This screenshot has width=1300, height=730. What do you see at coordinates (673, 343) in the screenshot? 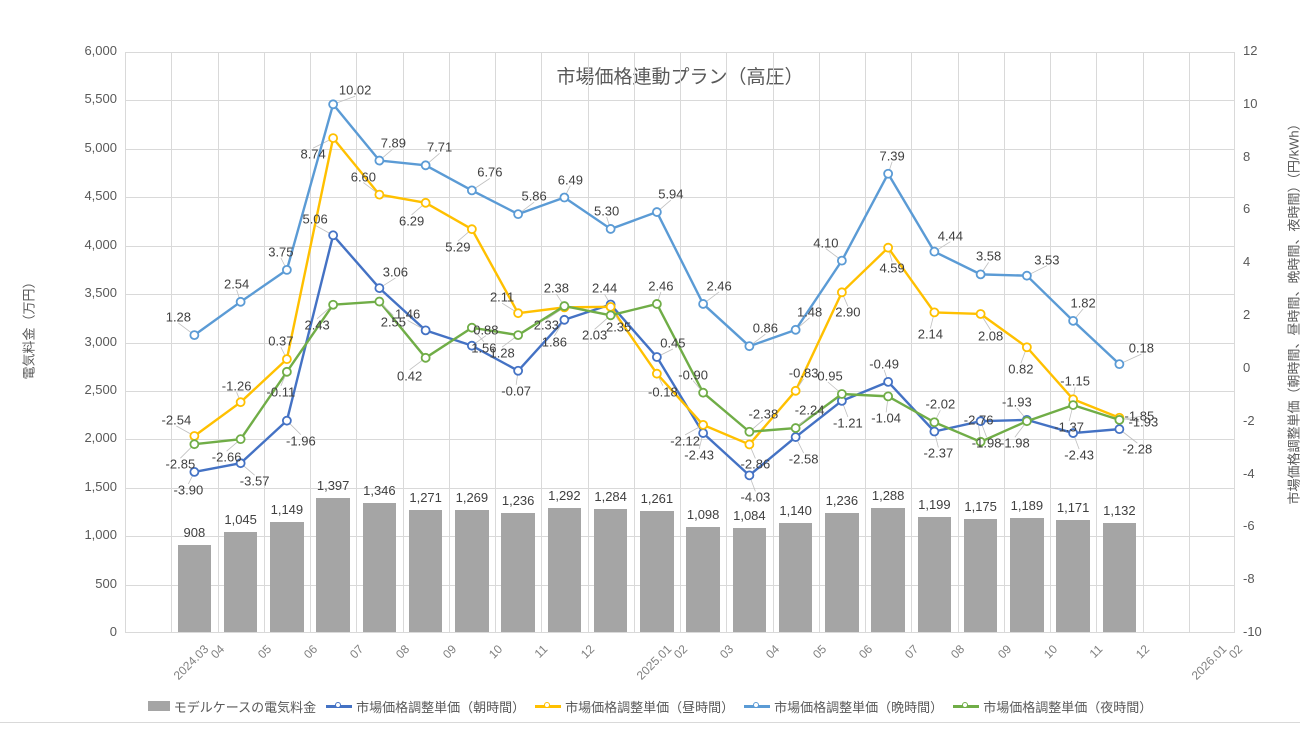
I see `point-value-label: 0.45` at bounding box center [673, 343].